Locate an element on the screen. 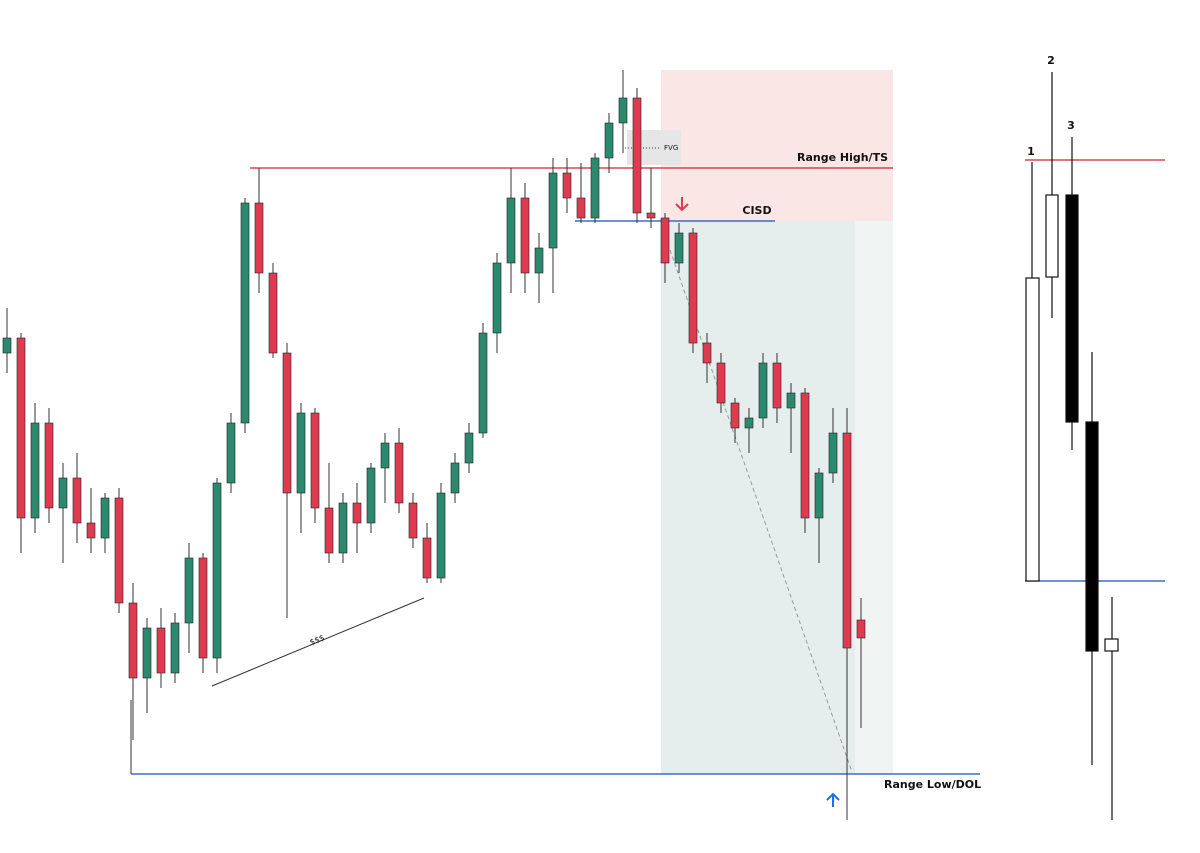 The height and width of the screenshot is (853, 1200). schematic-label: 1 is located at coordinates (1031, 151).